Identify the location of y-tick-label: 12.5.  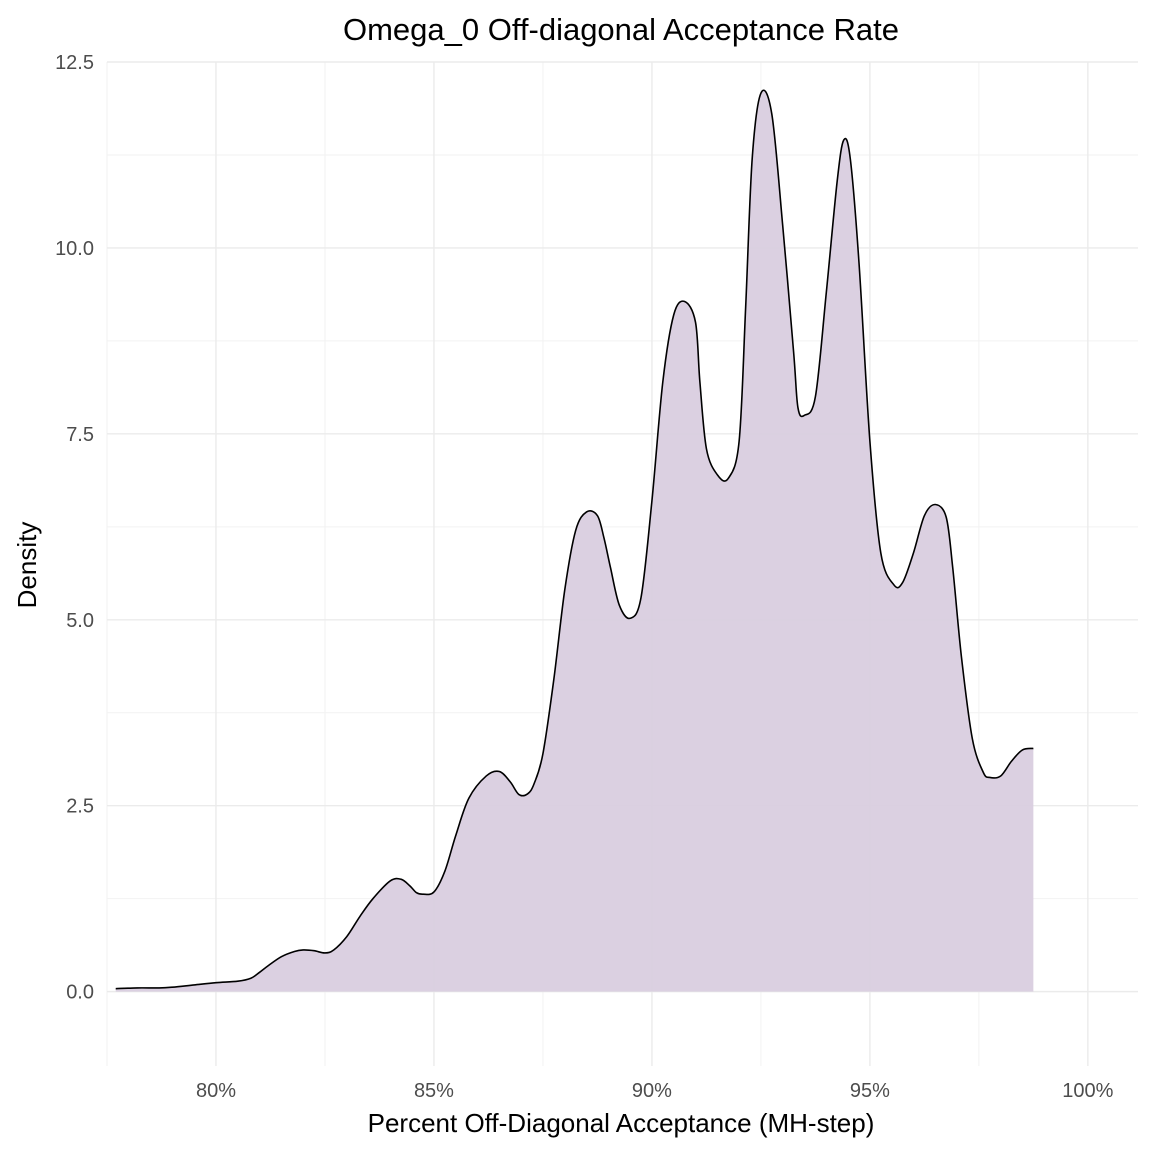
(74, 63).